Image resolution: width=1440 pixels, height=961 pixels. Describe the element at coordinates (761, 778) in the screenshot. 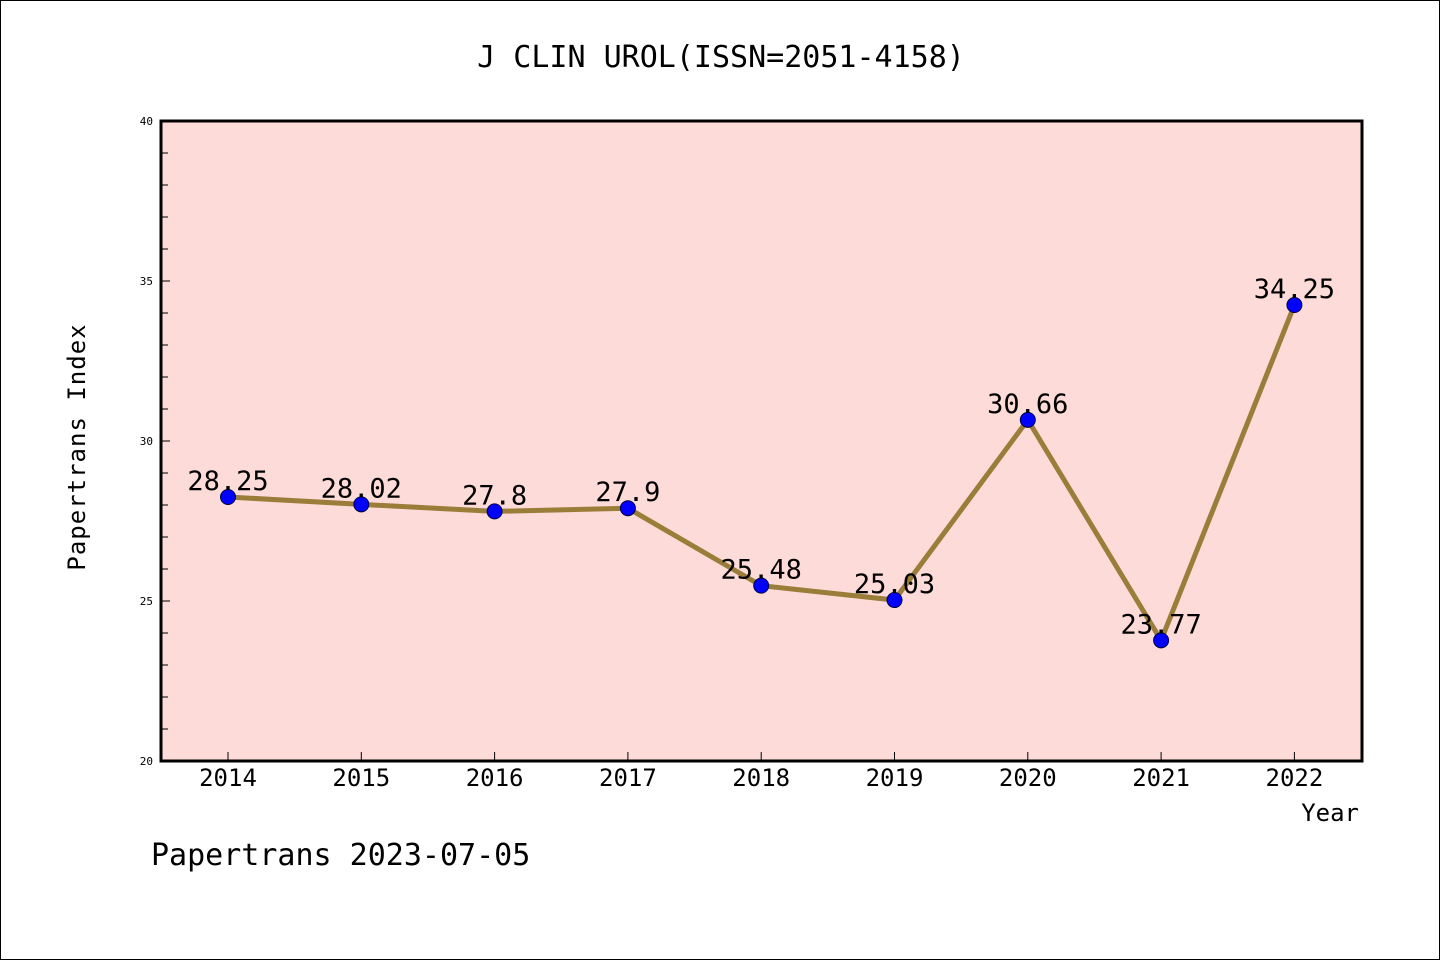

I see `x-tick-label: 2018` at that location.